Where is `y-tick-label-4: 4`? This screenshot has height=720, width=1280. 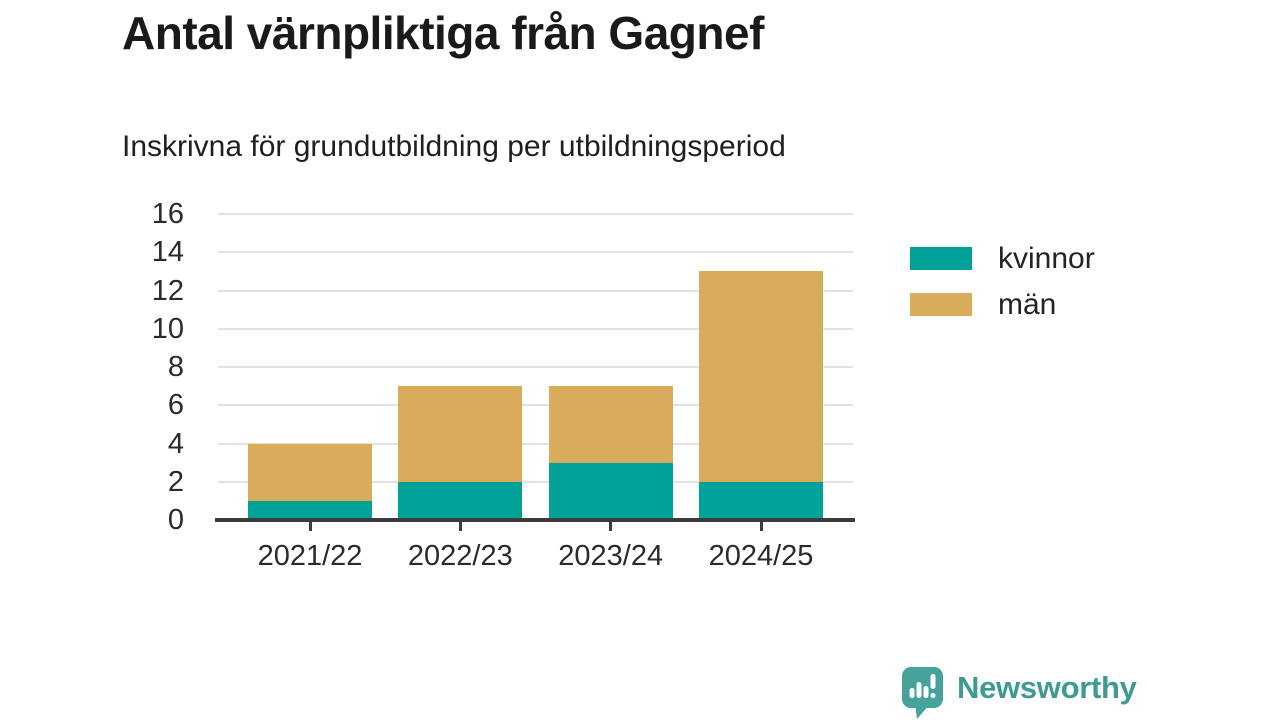
y-tick-label-4: 4 is located at coordinates (175, 443).